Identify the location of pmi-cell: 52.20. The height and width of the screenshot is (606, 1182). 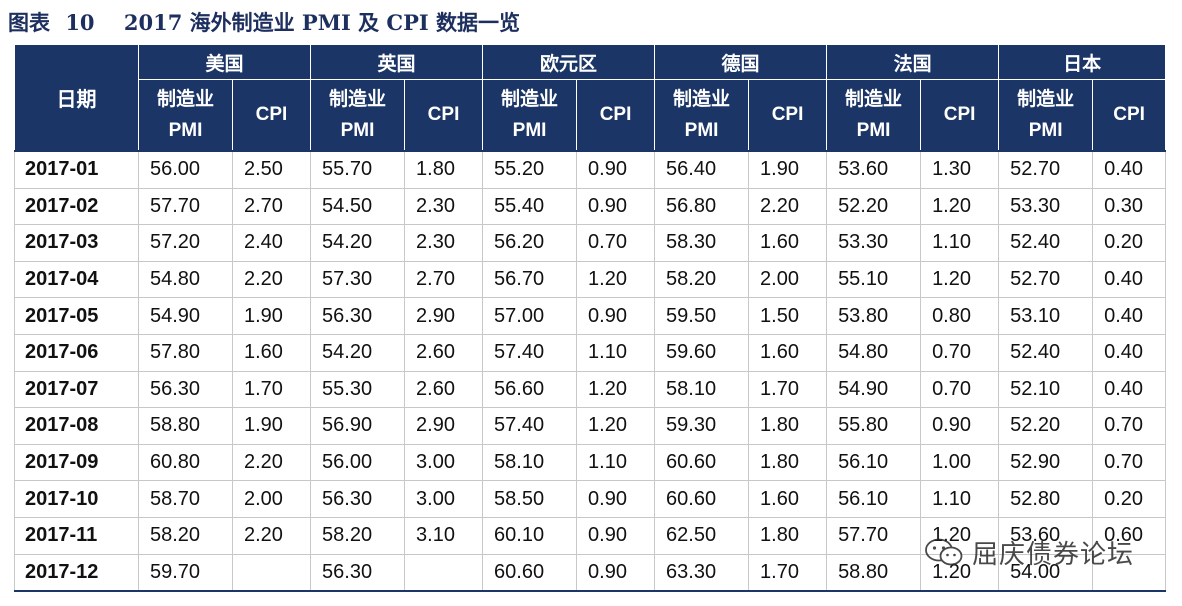
(1046, 426).